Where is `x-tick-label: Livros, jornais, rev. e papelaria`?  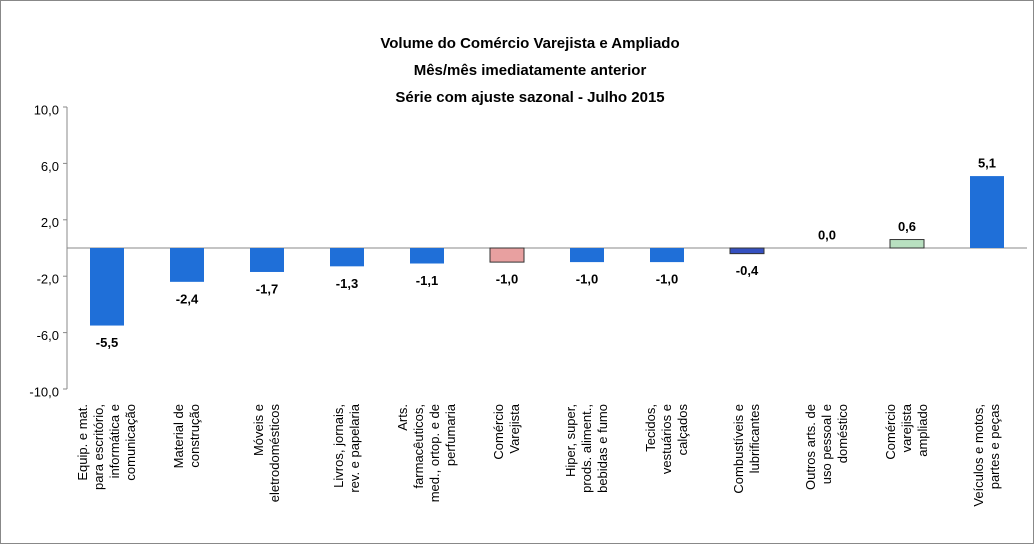
x-tick-label: Livros, jornais, rev. e papelaria is located at coordinates (346, 448).